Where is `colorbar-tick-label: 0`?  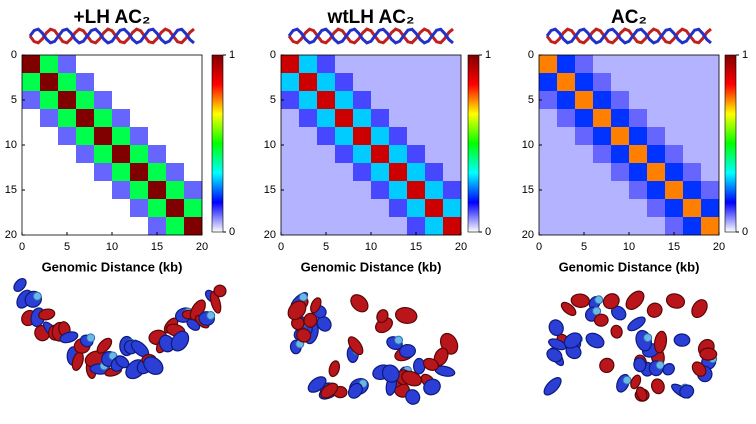
colorbar-tick-label: 0 is located at coordinates (488, 232).